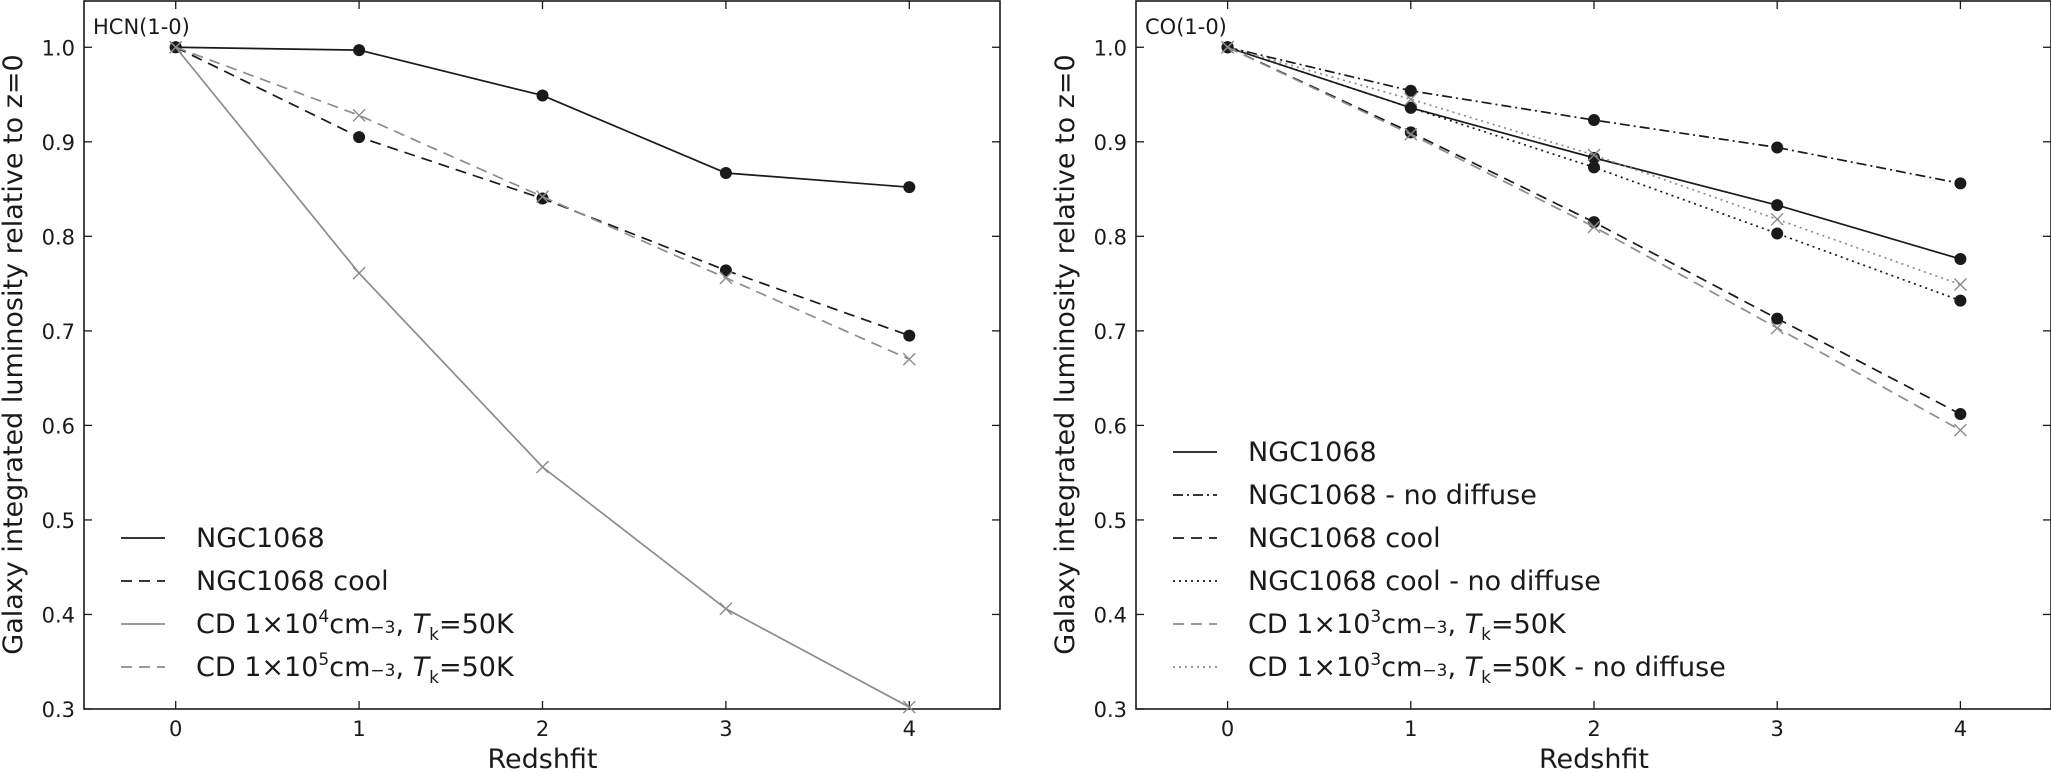  What do you see at coordinates (1110, 48) in the screenshot?
I see `y-tick-label: 1.0` at bounding box center [1110, 48].